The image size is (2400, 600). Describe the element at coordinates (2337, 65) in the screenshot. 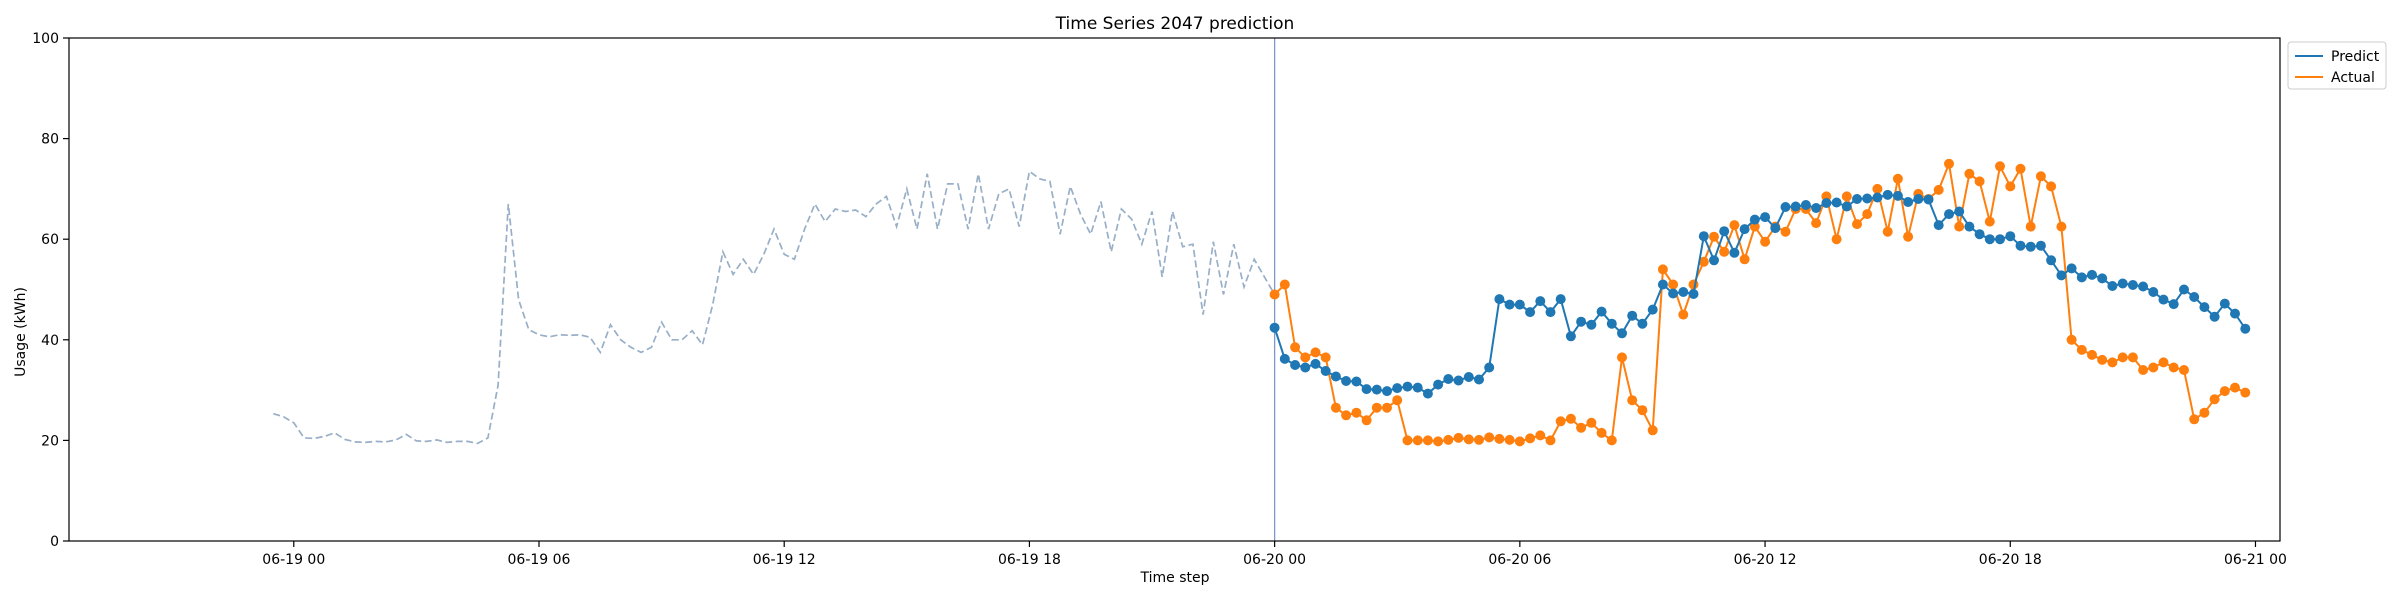

I see `legend: Predict Actual` at that location.